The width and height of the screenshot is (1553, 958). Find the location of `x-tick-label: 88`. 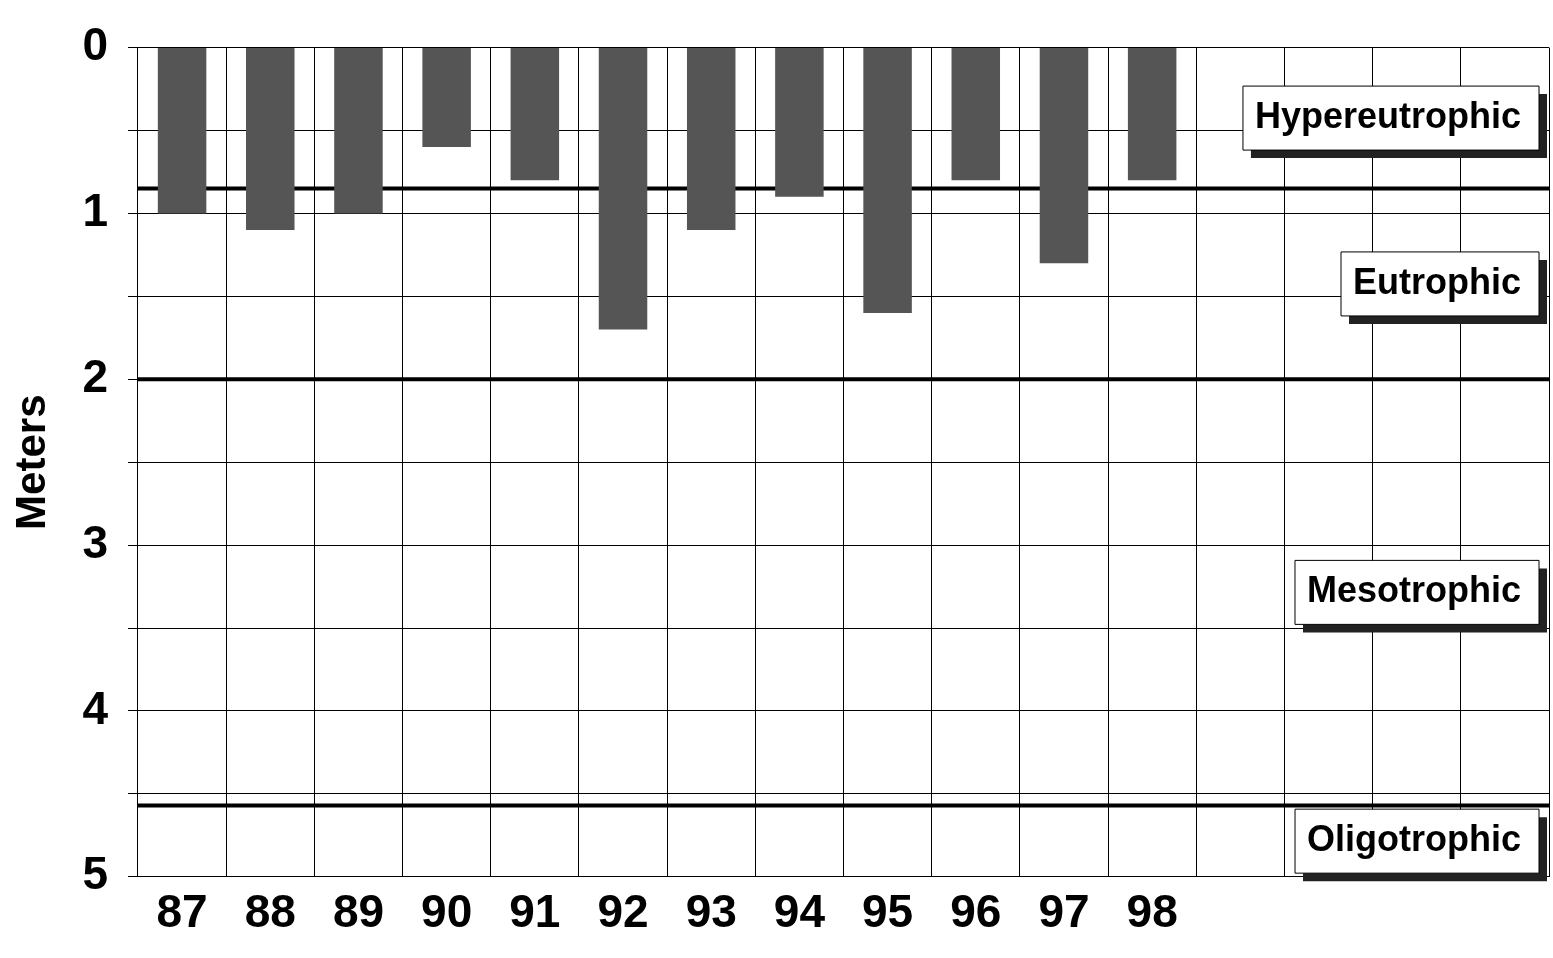

x-tick-label: 88 is located at coordinates (270, 911).